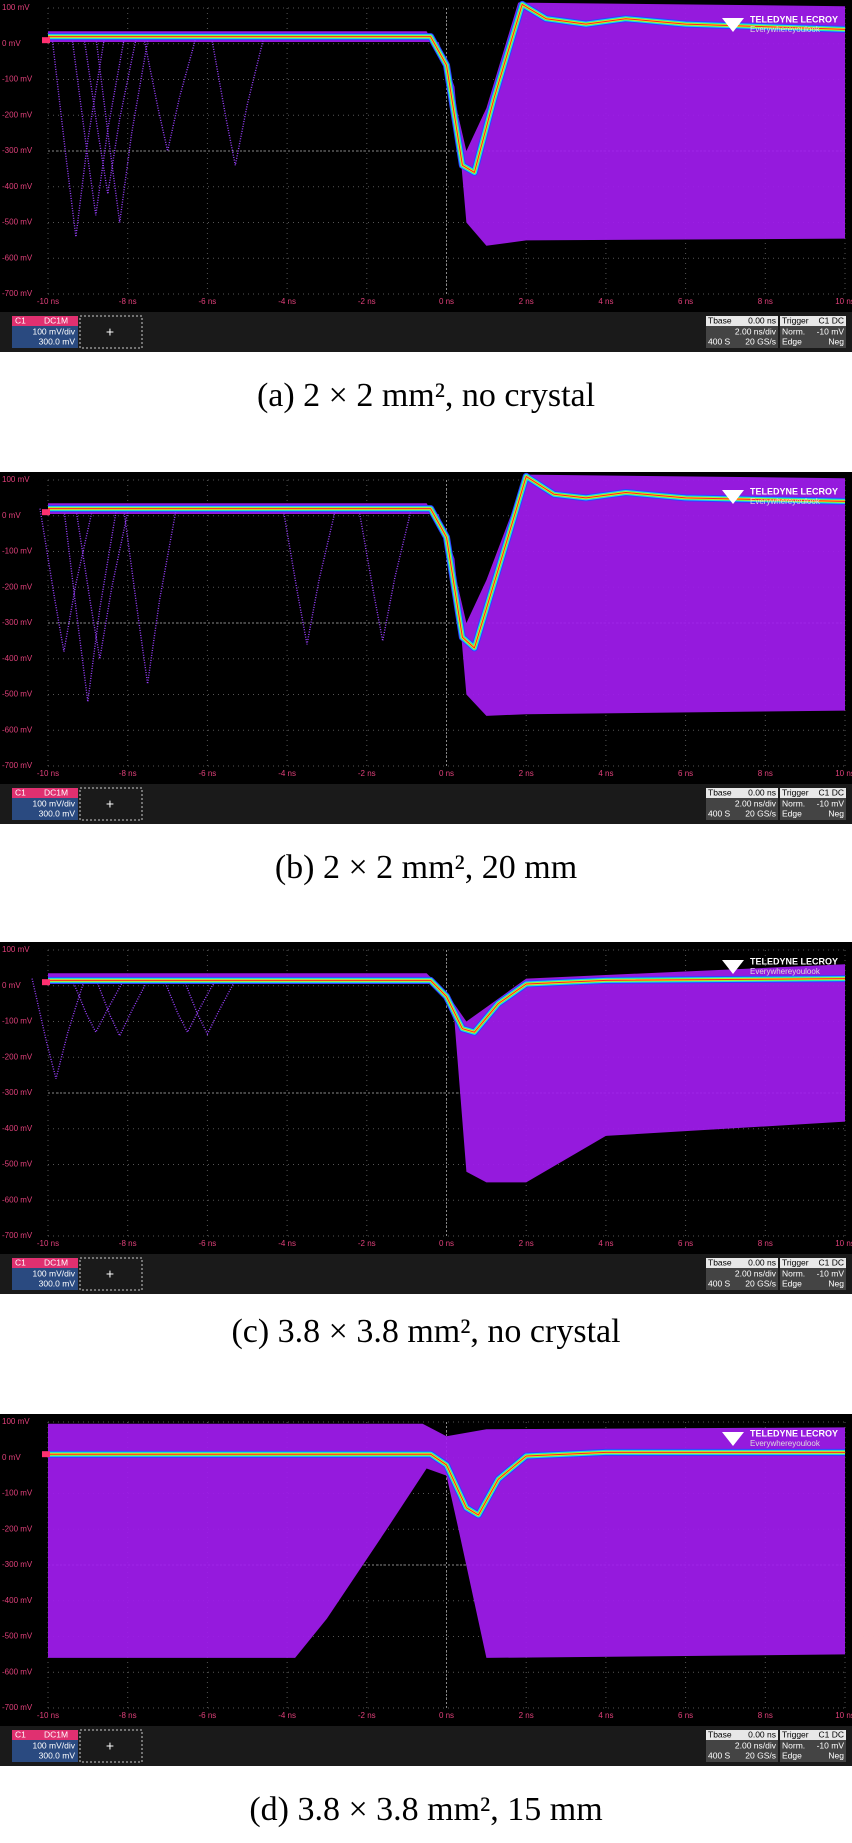 Image resolution: width=852 pixels, height=1843 pixels. I want to click on y-tick-label: -600 mV, so click(17, 729).